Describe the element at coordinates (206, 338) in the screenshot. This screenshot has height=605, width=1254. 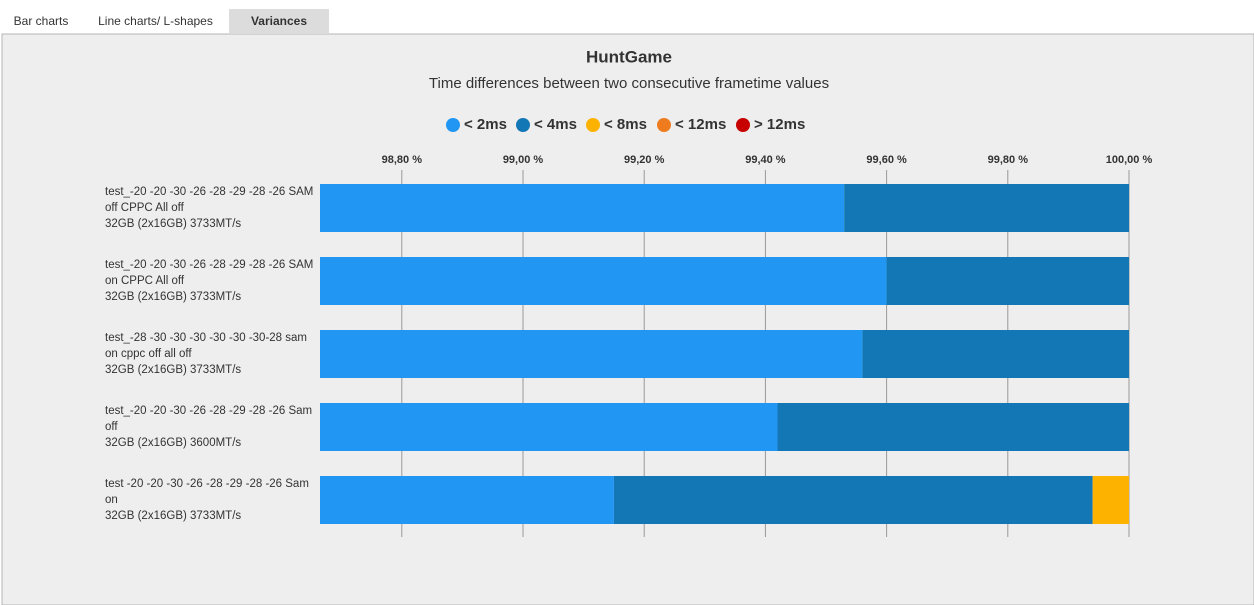
I see `category-label: test_-28 -30 -30 -30 -30 -30 -30-28 sam` at that location.